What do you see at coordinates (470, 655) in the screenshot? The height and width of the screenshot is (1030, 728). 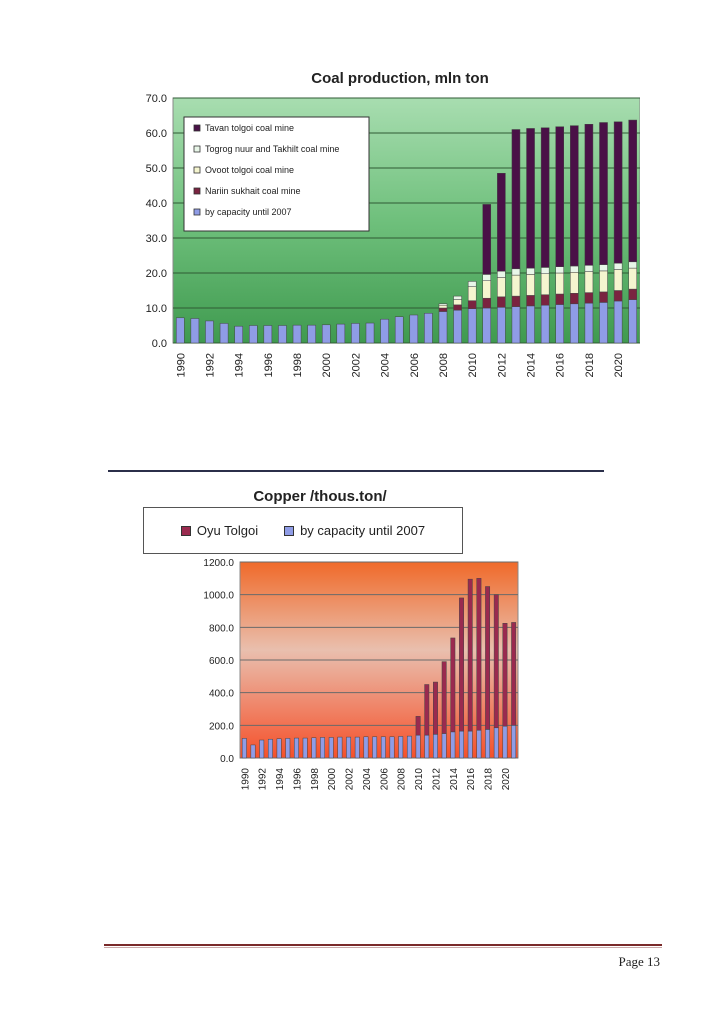 I see `bar-oyu-tolgoi-2016` at bounding box center [470, 655].